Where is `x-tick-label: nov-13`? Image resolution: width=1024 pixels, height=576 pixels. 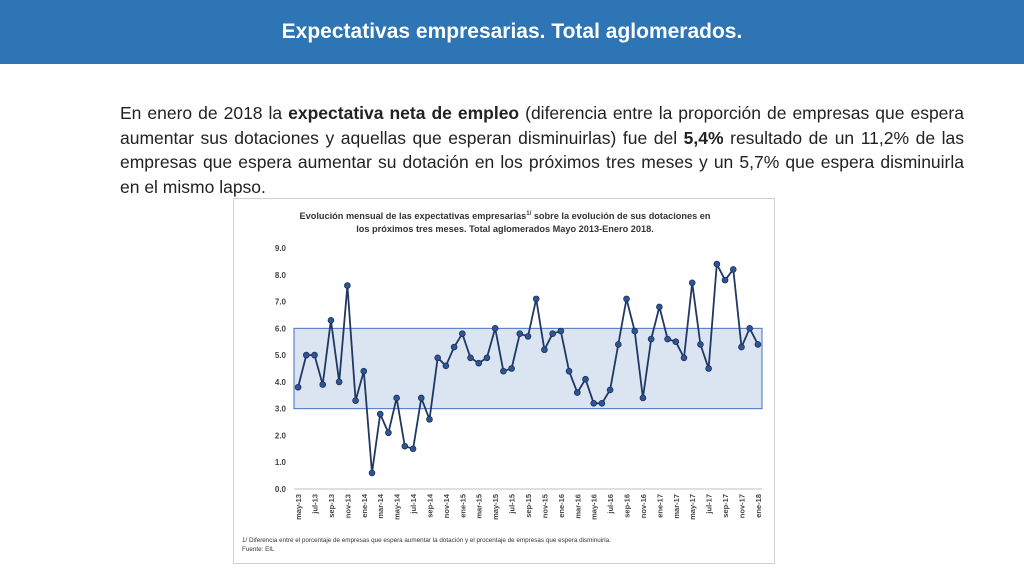
x-tick-label: nov-13 is located at coordinates (347, 506).